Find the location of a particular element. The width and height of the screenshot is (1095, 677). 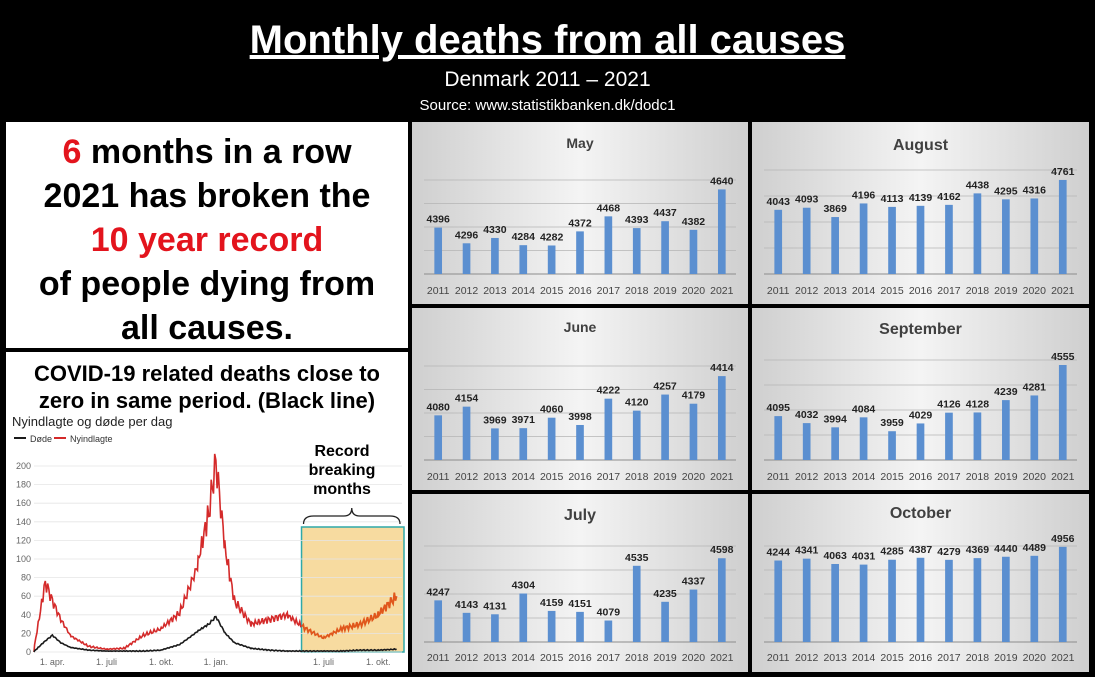

chart-title-july: July is located at coordinates (580, 515).